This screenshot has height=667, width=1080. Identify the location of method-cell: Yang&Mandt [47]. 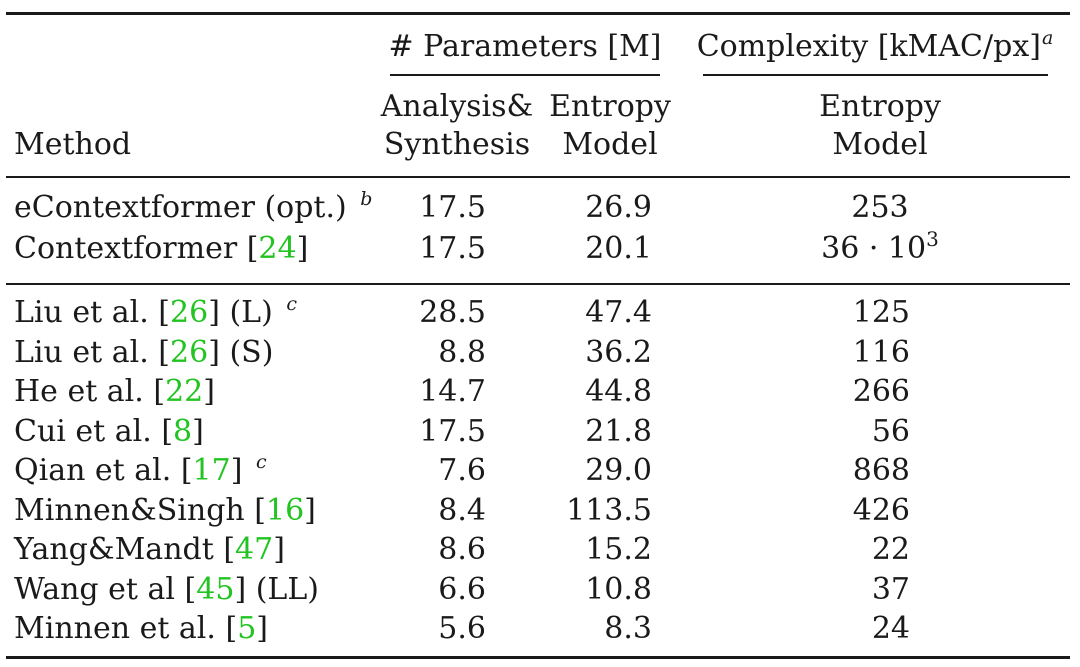
(149, 549).